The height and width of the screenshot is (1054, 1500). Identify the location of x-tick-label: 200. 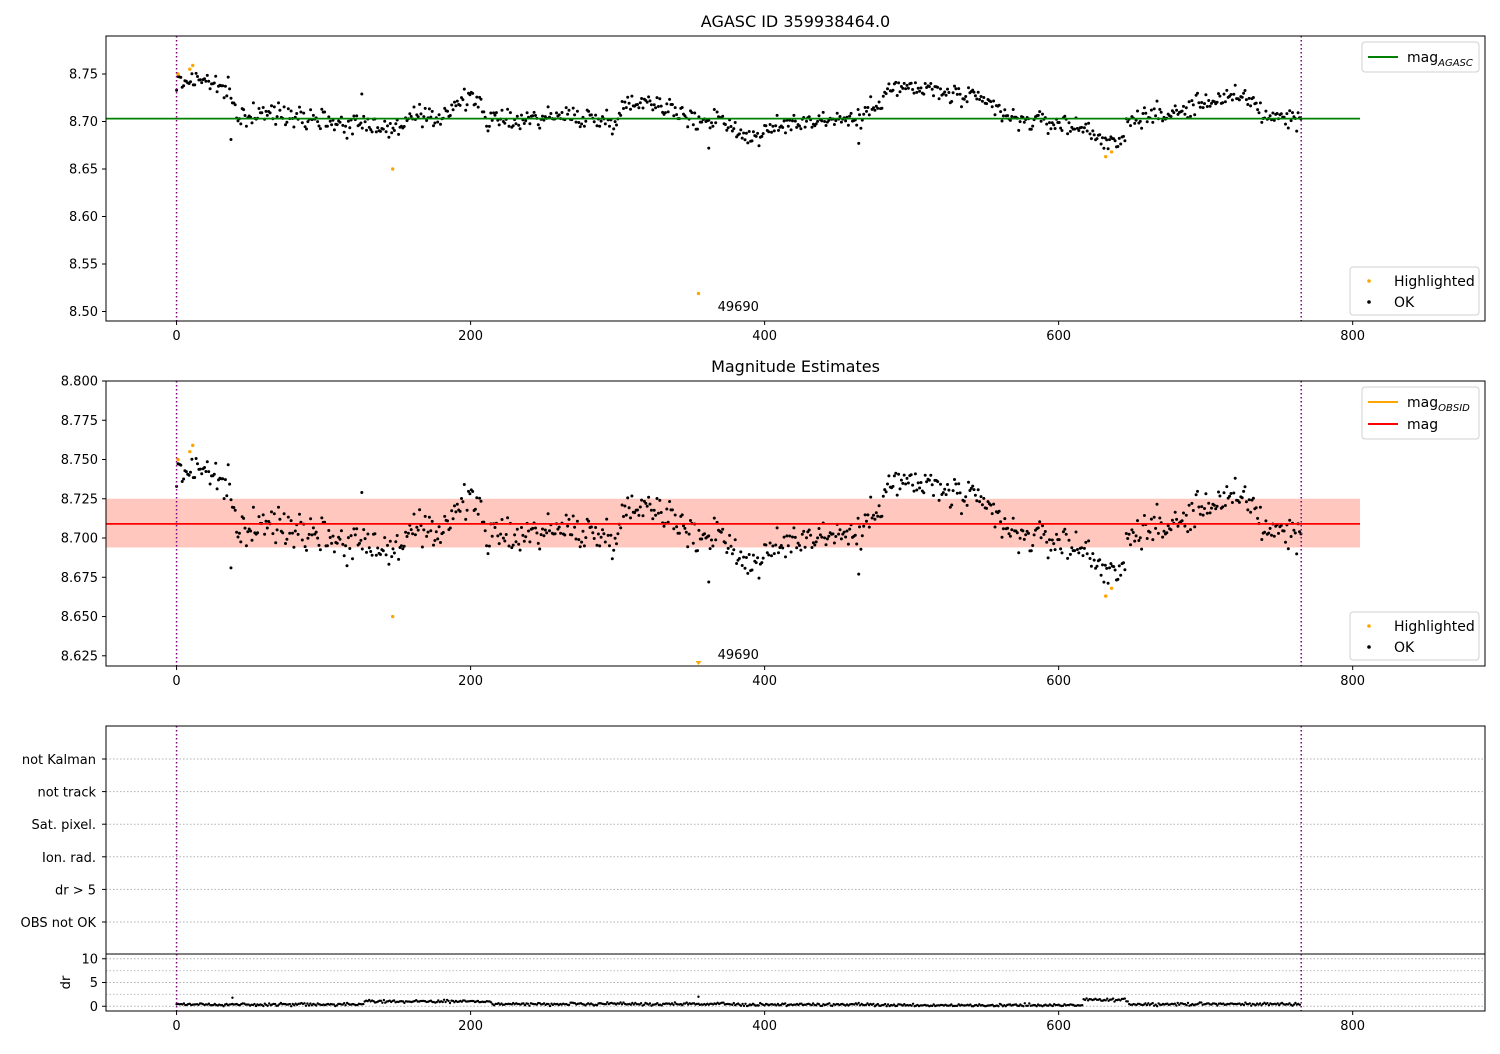
(470, 681).